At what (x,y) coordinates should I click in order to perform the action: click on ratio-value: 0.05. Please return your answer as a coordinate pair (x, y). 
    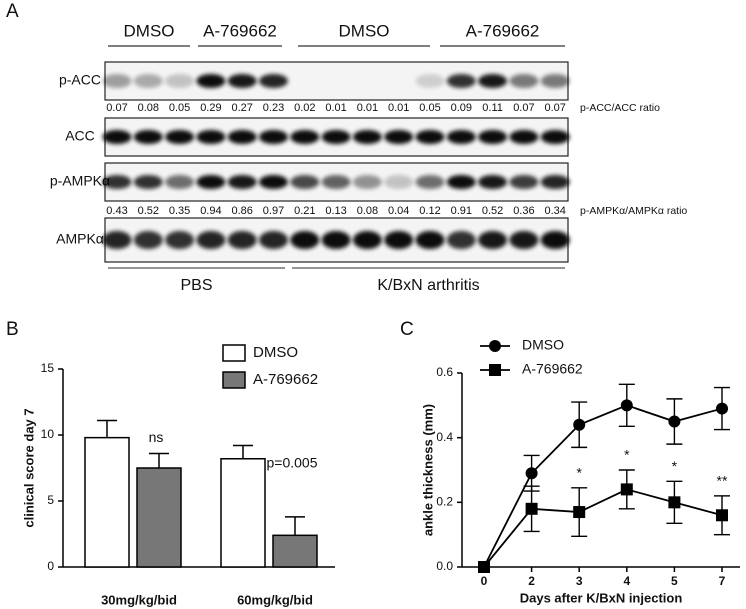
    Looking at the image, I should click on (429, 108).